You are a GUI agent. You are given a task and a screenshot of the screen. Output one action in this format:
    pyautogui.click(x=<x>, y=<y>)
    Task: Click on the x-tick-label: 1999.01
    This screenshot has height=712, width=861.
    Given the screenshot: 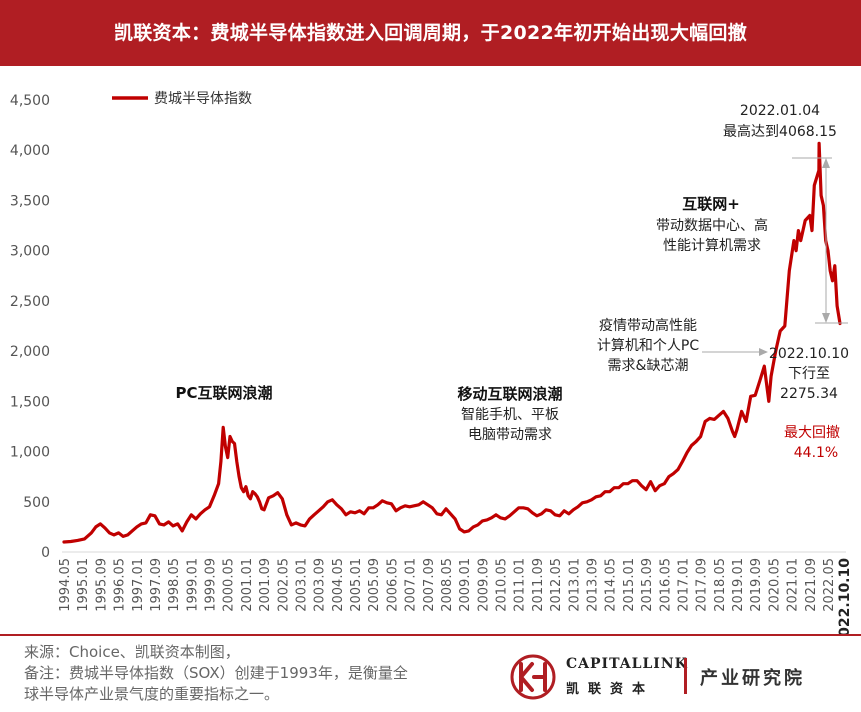 What is the action you would take?
    pyautogui.click(x=192, y=585)
    